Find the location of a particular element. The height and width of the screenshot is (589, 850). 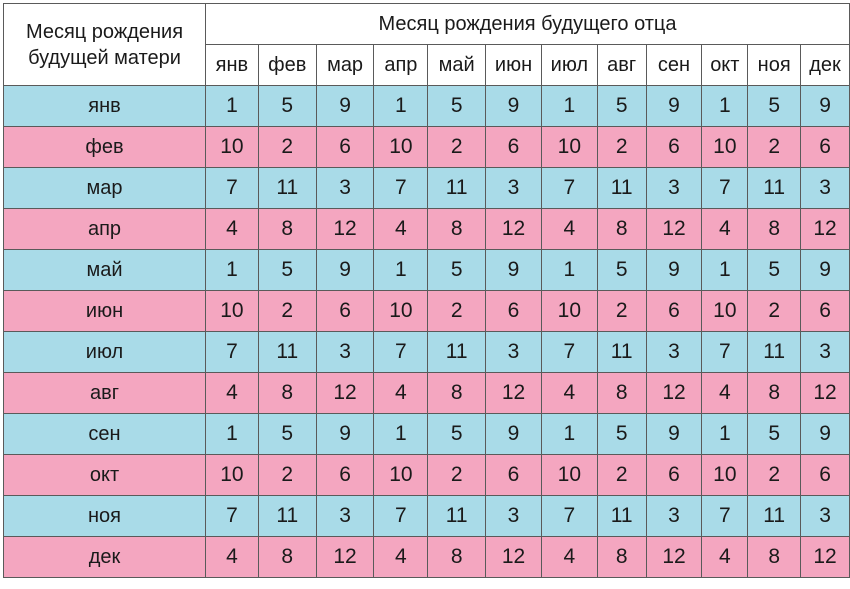

mother-month-label: мар is located at coordinates (105, 188).